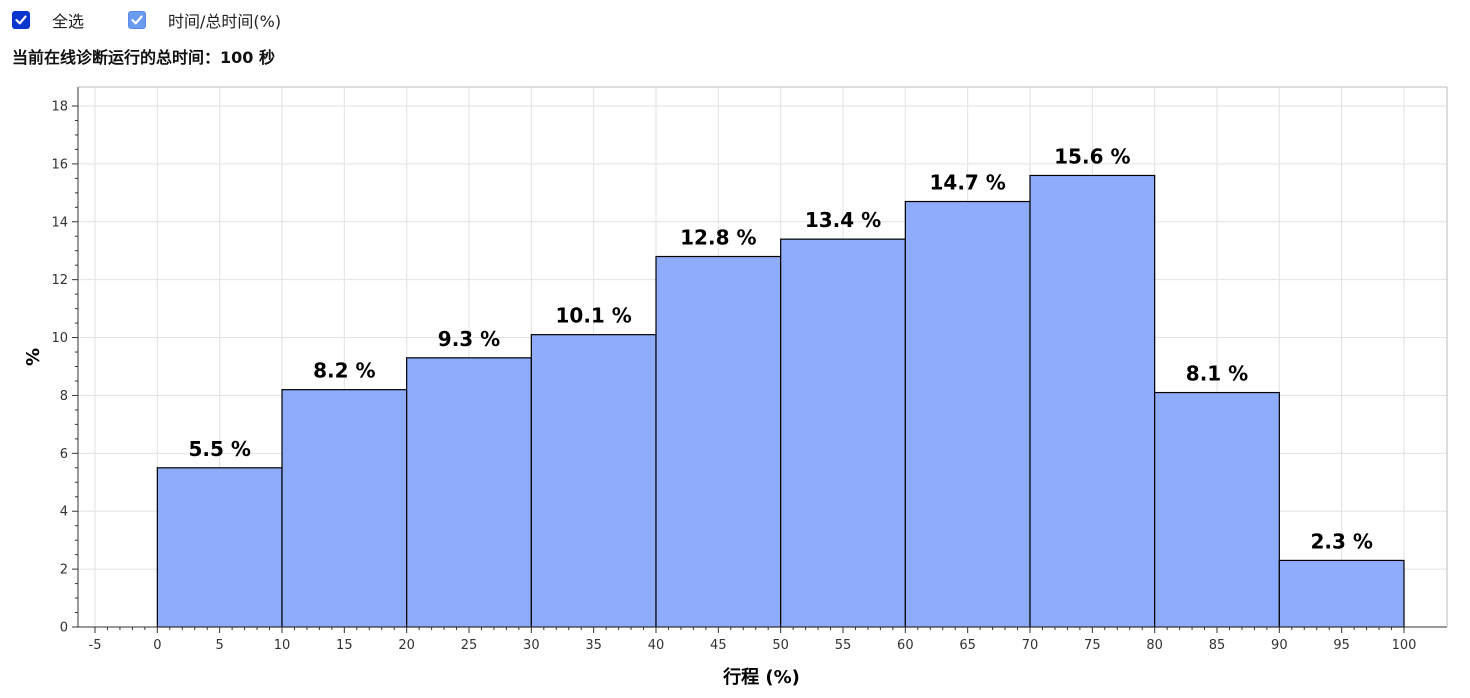  I want to click on y-tick-label: 16, so click(59, 164).